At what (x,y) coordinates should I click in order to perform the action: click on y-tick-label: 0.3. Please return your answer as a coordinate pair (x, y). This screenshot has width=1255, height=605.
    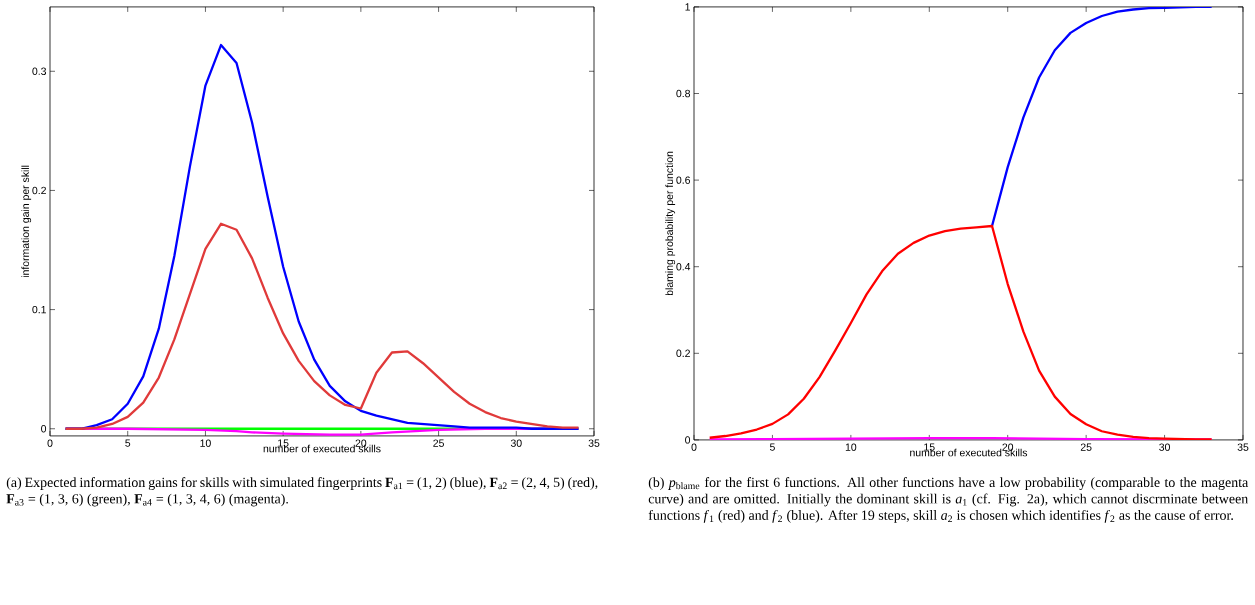
    Looking at the image, I should click on (39, 71).